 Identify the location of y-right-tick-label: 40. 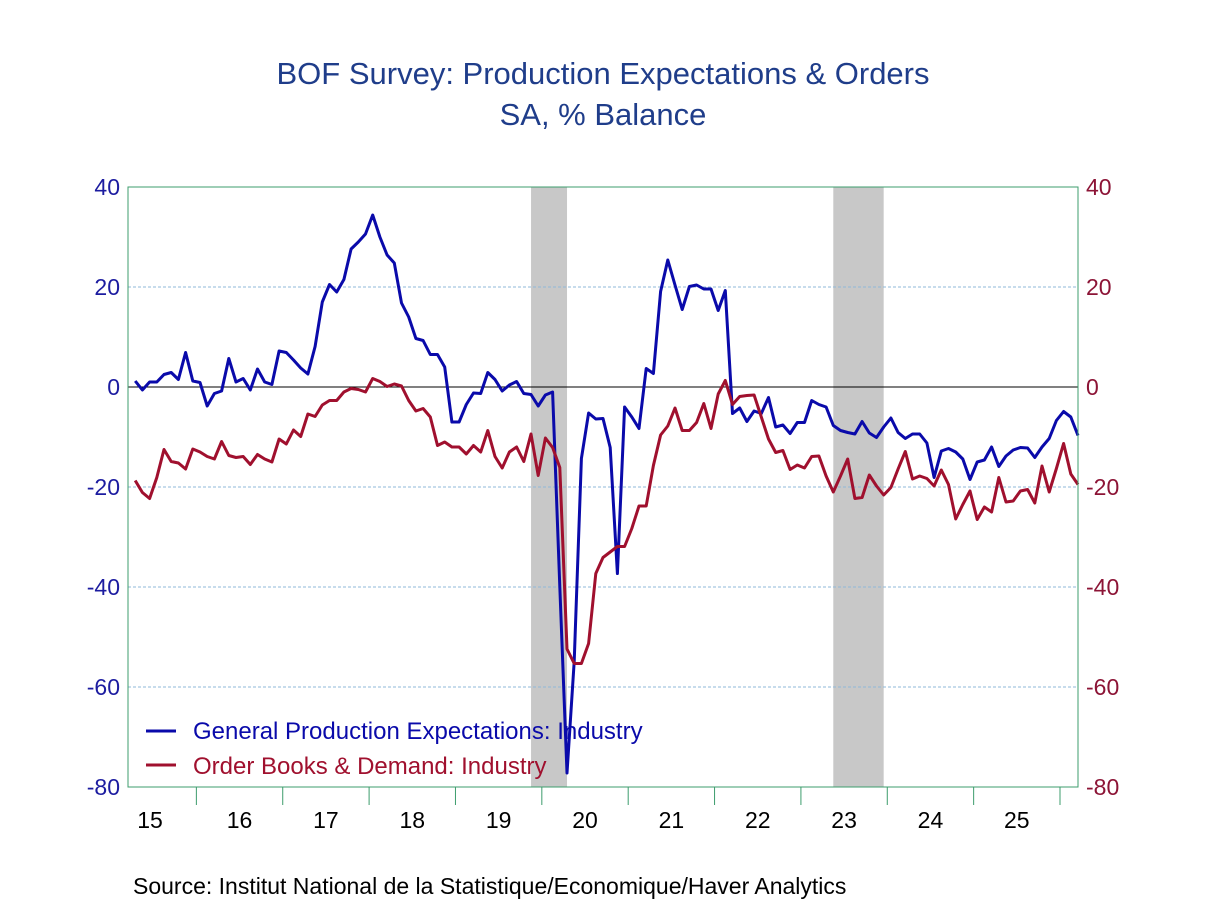
(1099, 187).